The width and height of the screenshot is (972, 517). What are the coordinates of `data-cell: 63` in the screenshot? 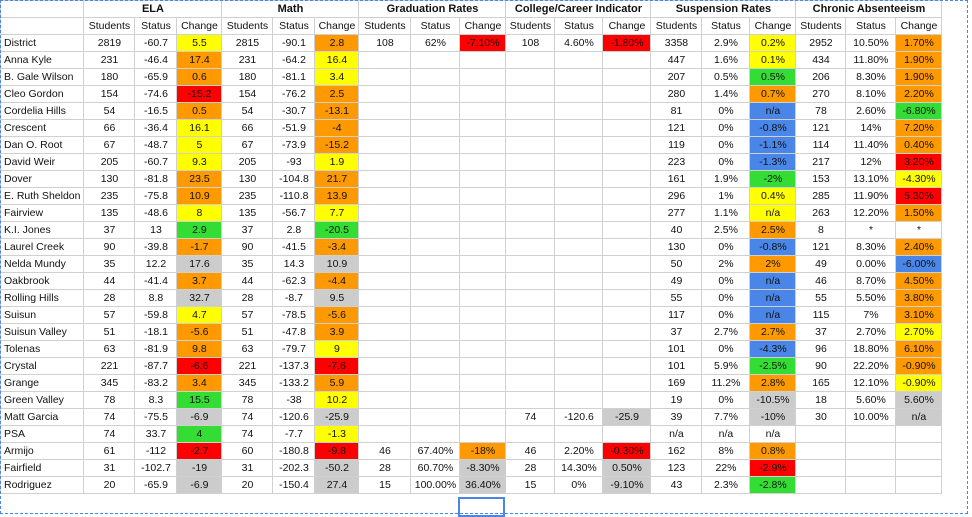 It's located at (109, 349).